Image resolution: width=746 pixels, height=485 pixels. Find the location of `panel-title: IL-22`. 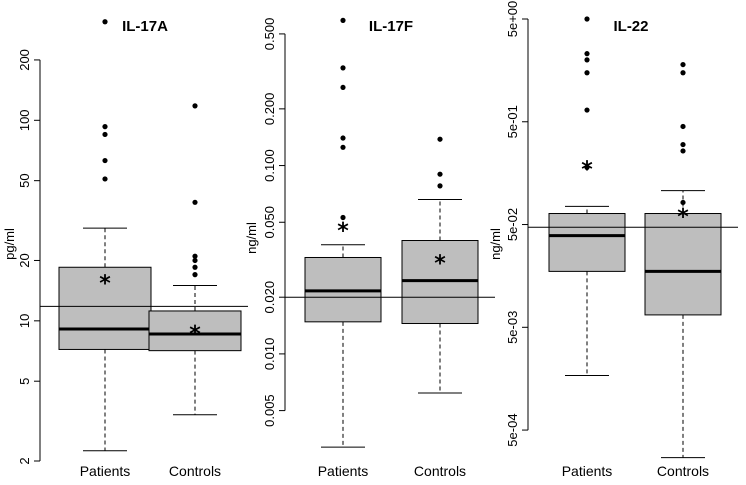

panel-title: IL-22 is located at coordinates (630, 26).